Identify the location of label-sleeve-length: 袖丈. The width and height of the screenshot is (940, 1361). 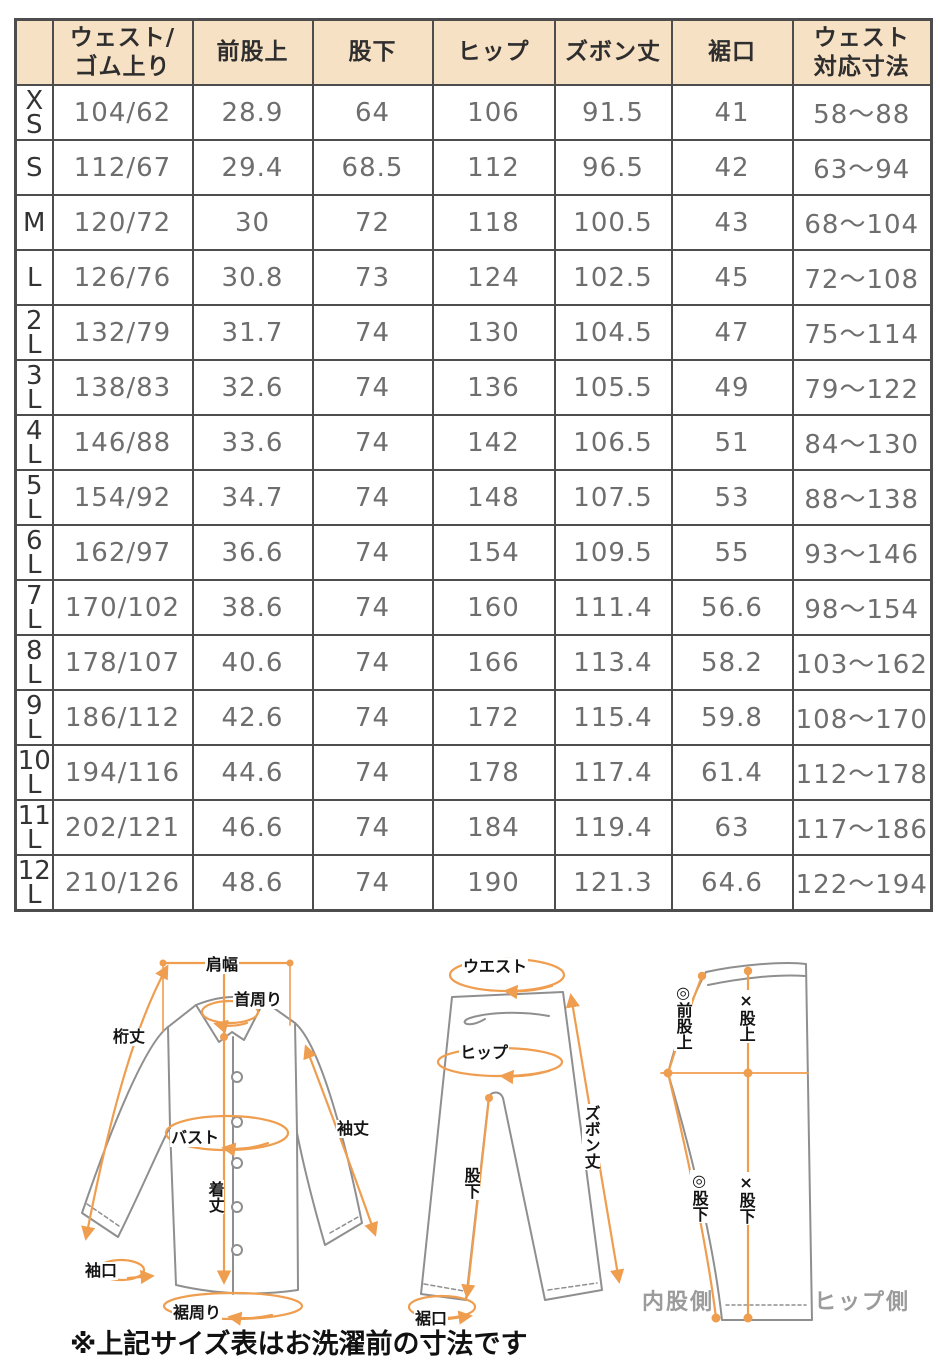
(353, 1128).